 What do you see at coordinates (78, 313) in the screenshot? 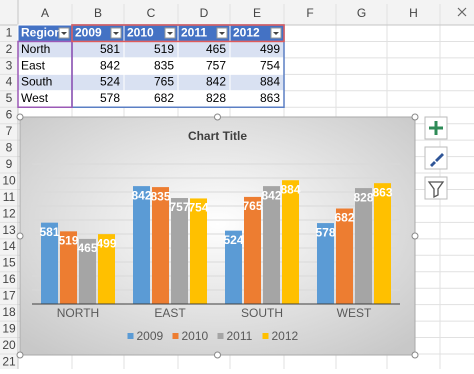
I see `x-tick-label: NORTH` at bounding box center [78, 313].